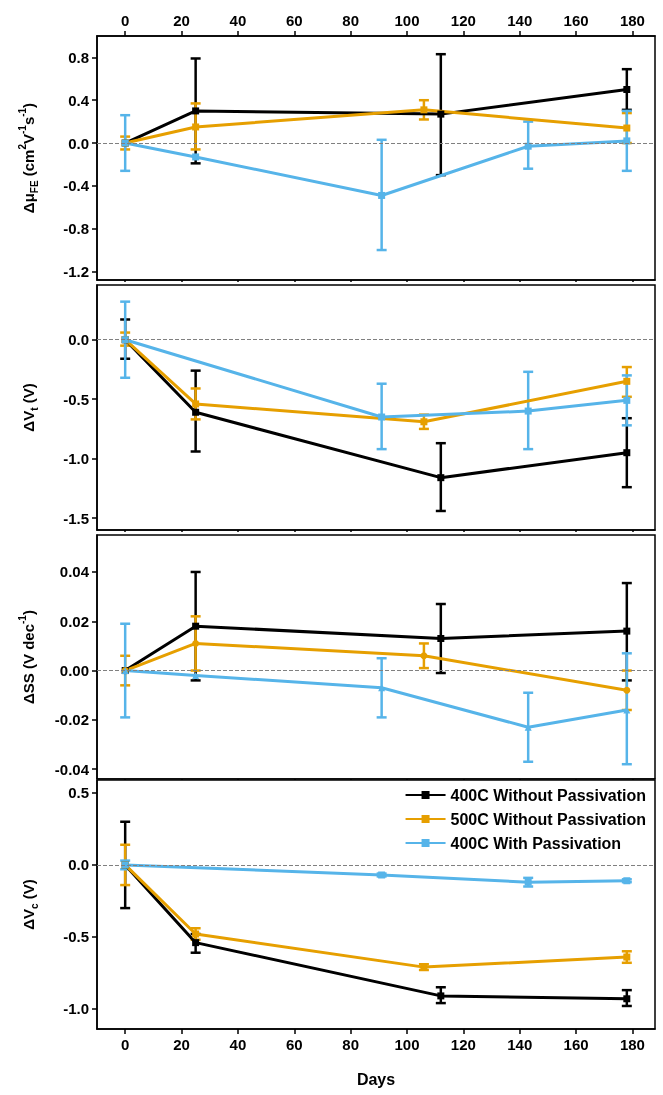 Image resolution: width=663 pixels, height=1095 pixels. What do you see at coordinates (407, 20) in the screenshot?
I see `x2-tick-label: 100` at bounding box center [407, 20].